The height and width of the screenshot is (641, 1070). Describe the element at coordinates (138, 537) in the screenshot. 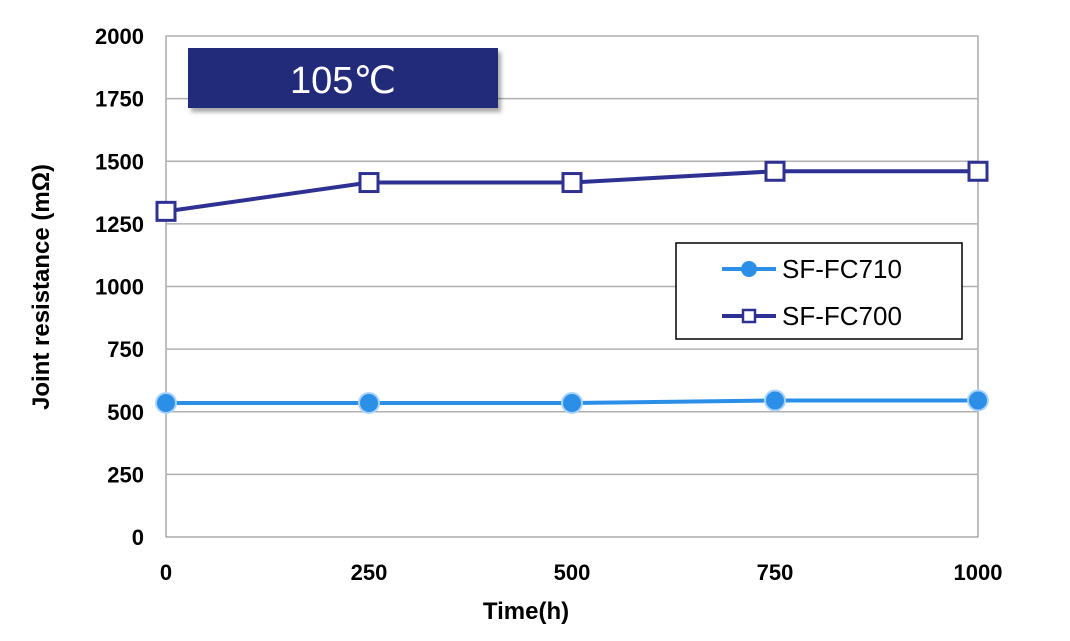

I see `y-tick-label: 0` at that location.